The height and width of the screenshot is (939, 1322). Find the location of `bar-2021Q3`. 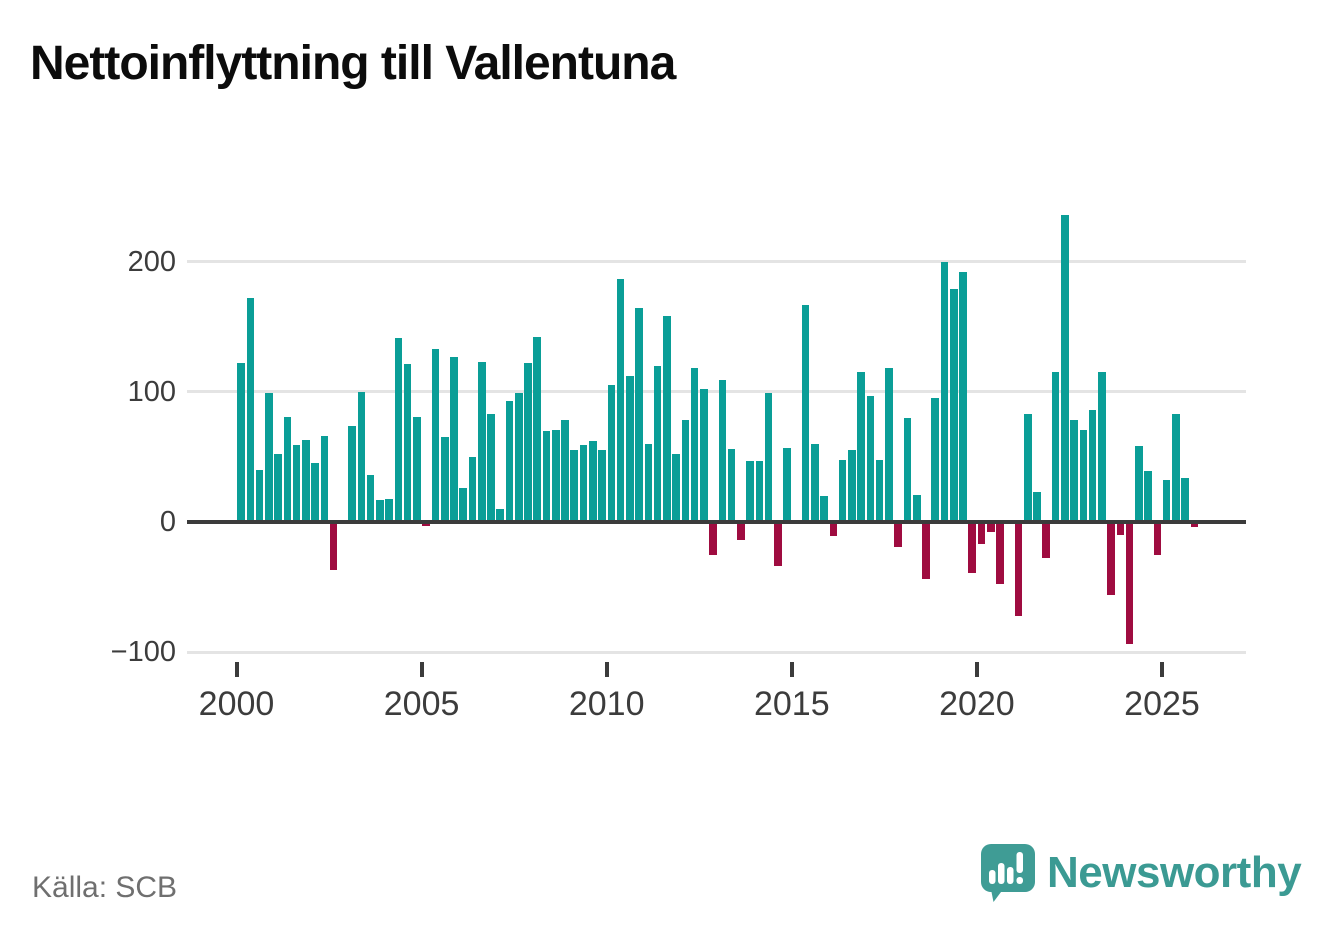

bar-2021Q3 is located at coordinates (1037, 507).